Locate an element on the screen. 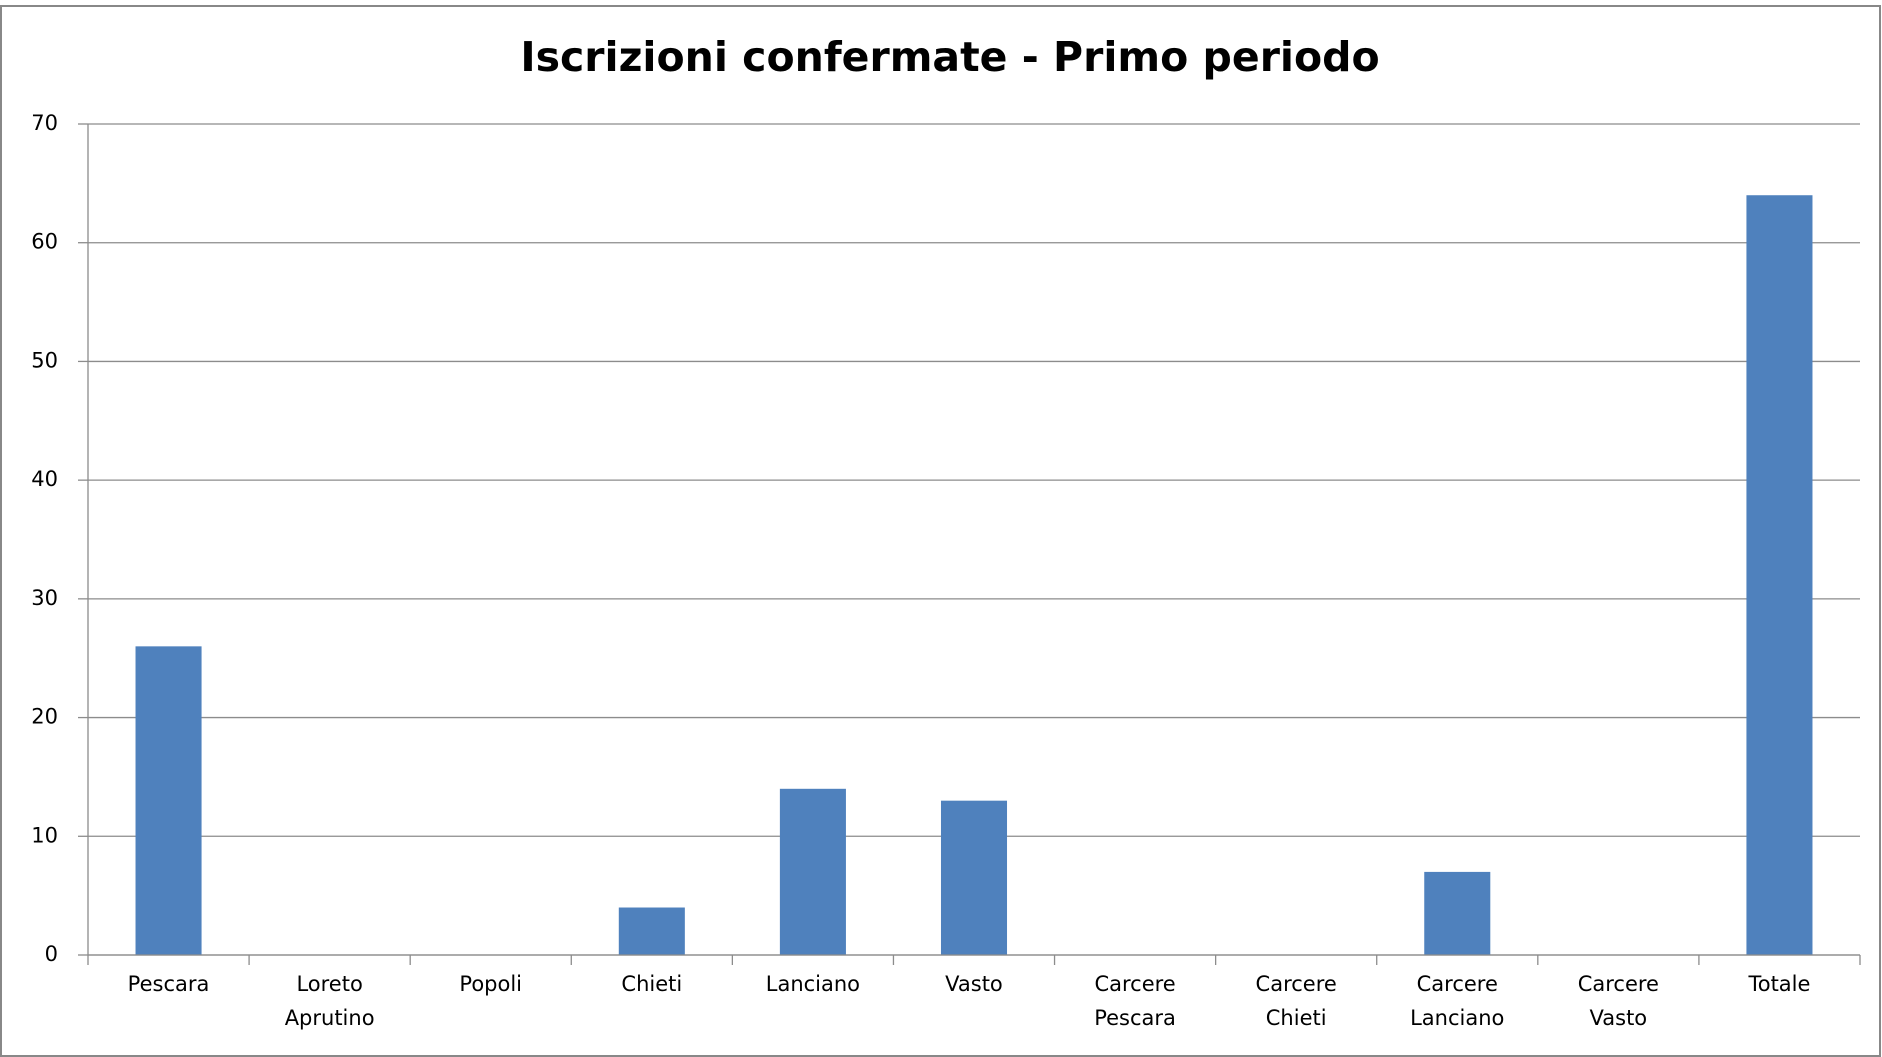  x-tick-label: Lanciano is located at coordinates (813, 984).